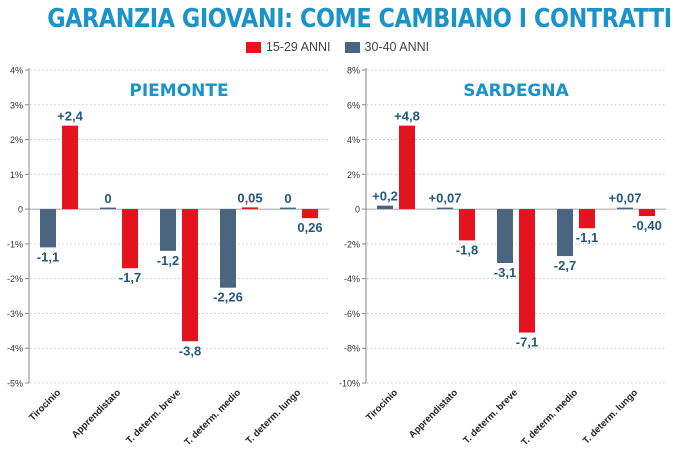 The width and height of the screenshot is (675, 454). Describe the element at coordinates (253, 47) in the screenshot. I see `legend-swatch-young` at that location.